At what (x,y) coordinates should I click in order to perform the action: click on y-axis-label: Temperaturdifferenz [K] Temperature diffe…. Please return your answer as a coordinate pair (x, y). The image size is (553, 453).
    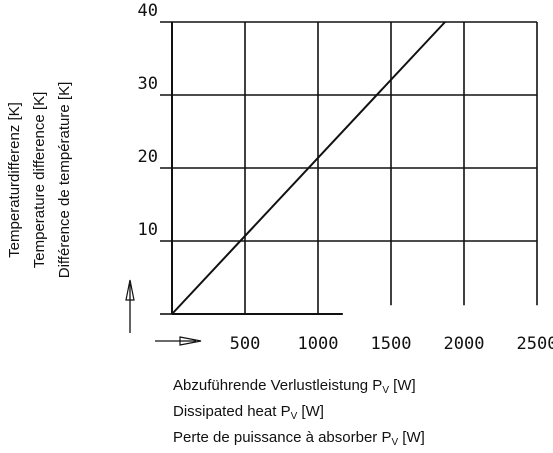
    Looking at the image, I should click on (39, 180).